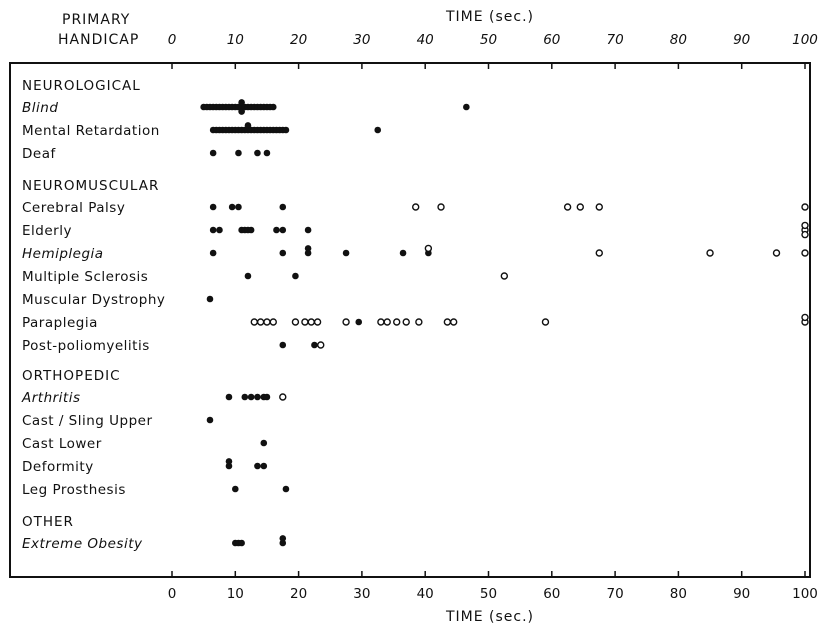 The width and height of the screenshot is (820, 626). What do you see at coordinates (74, 490) in the screenshot?
I see `row-label: Leg Prosthesis` at bounding box center [74, 490].